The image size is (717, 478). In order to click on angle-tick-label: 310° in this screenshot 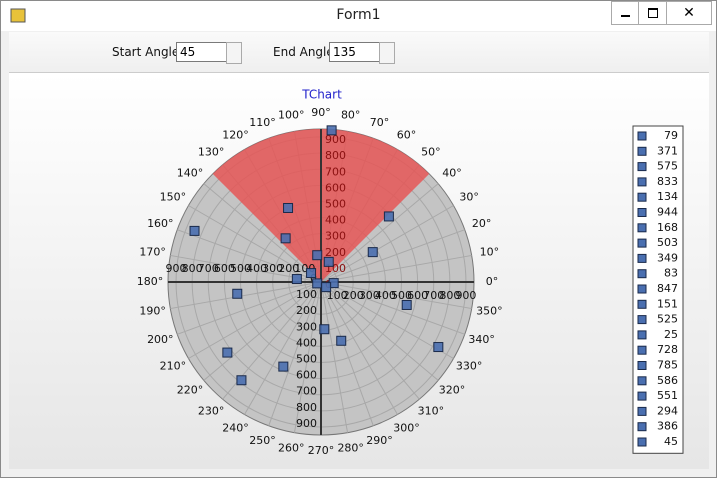, I will do `click(431, 410)`.